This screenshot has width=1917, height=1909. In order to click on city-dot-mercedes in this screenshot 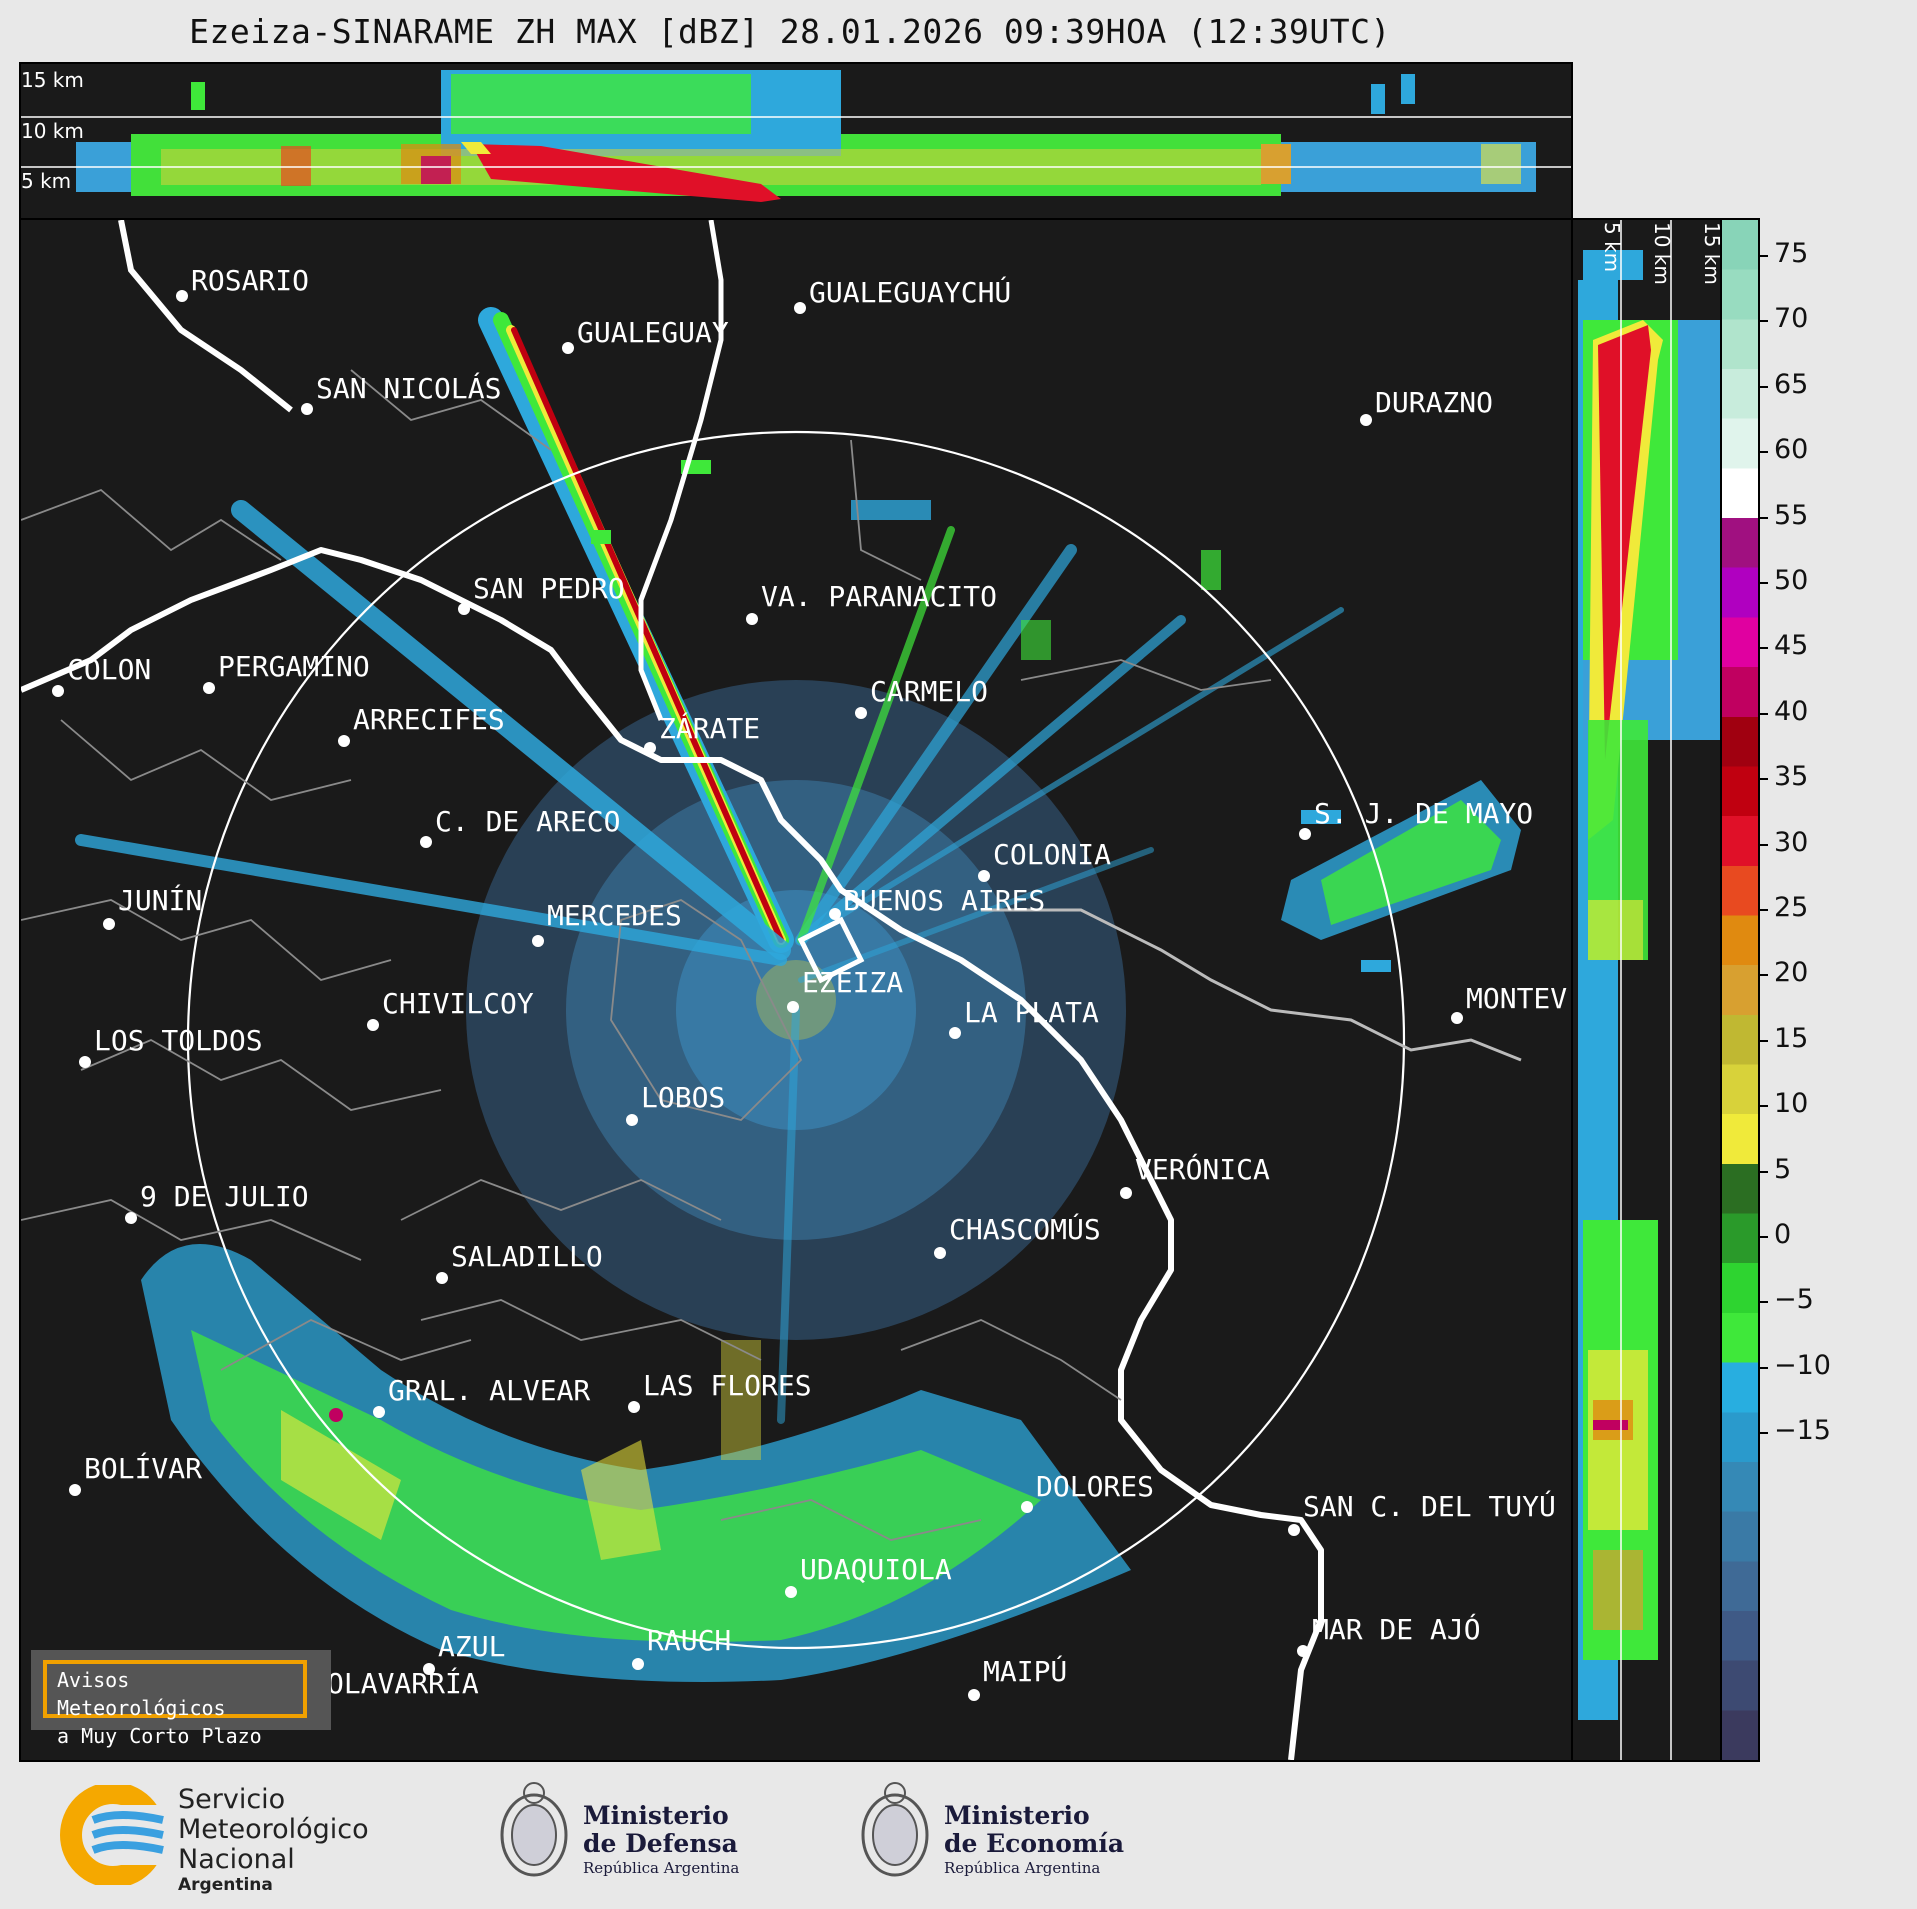, I will do `click(538, 941)`.